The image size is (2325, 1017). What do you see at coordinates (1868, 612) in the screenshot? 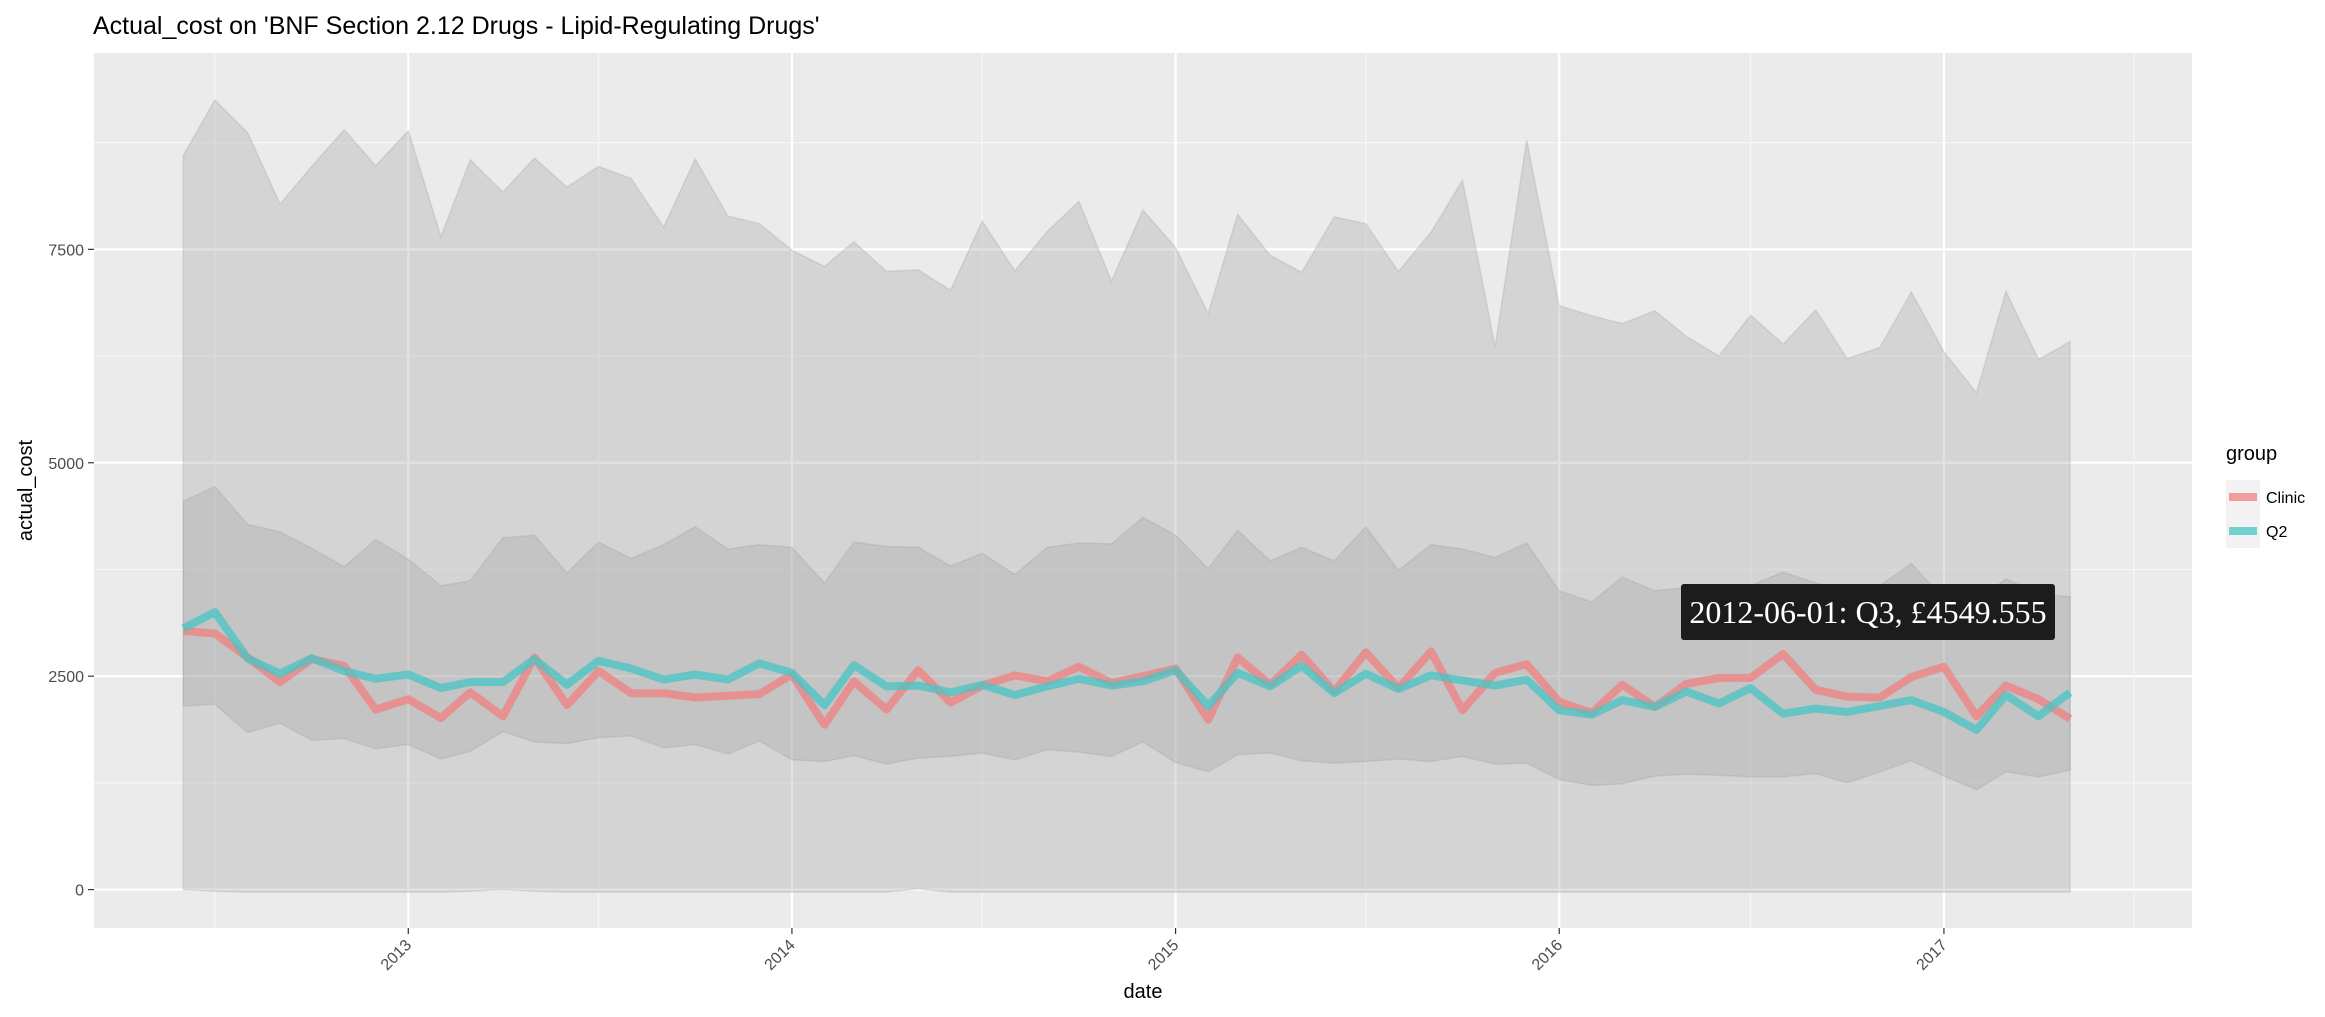
I see `hover-tooltip: 2012-06-01: Q3, £4549.555` at bounding box center [1868, 612].